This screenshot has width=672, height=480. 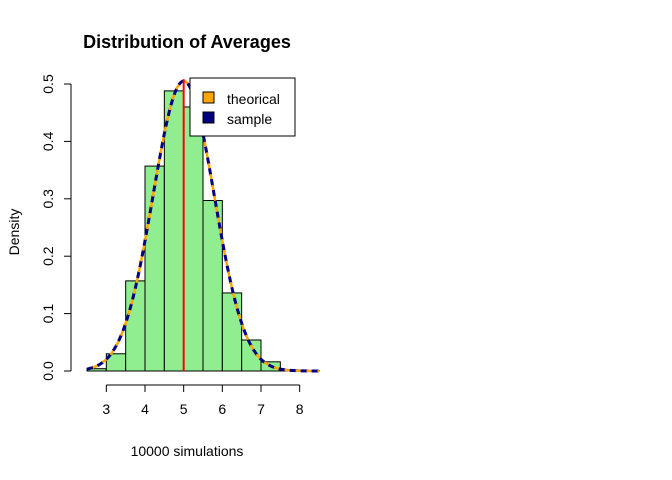 I want to click on legend-box, so click(x=242, y=107).